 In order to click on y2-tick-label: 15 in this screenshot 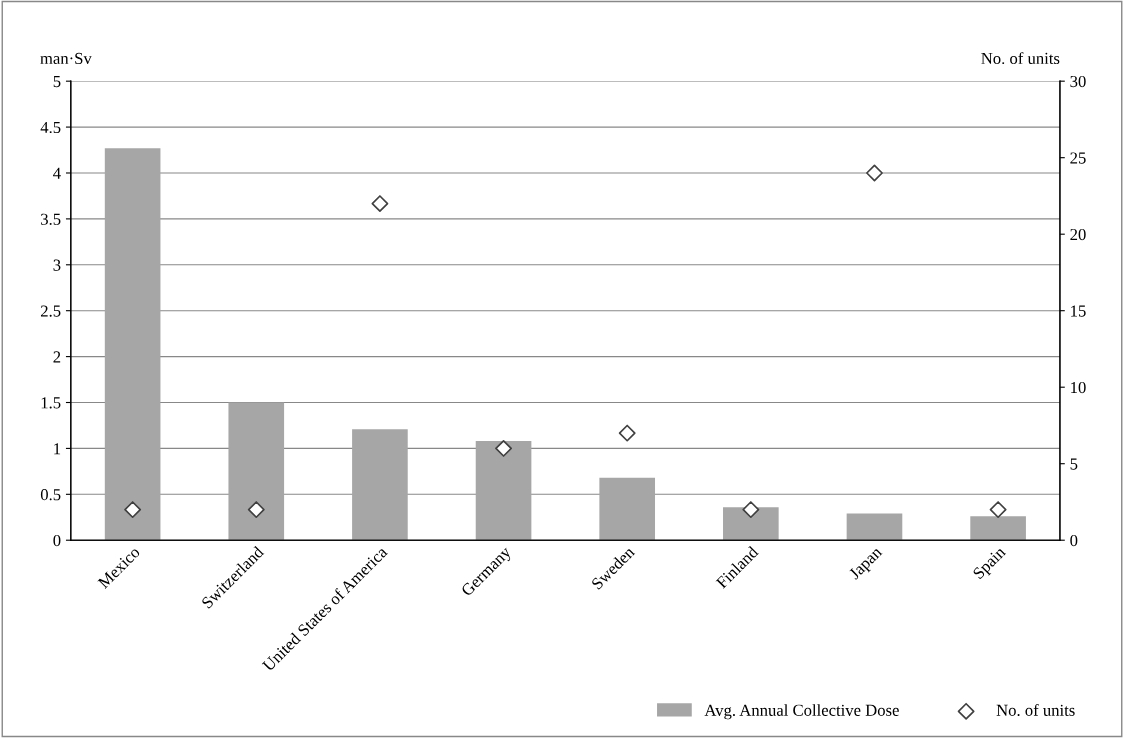, I will do `click(1078, 311)`.